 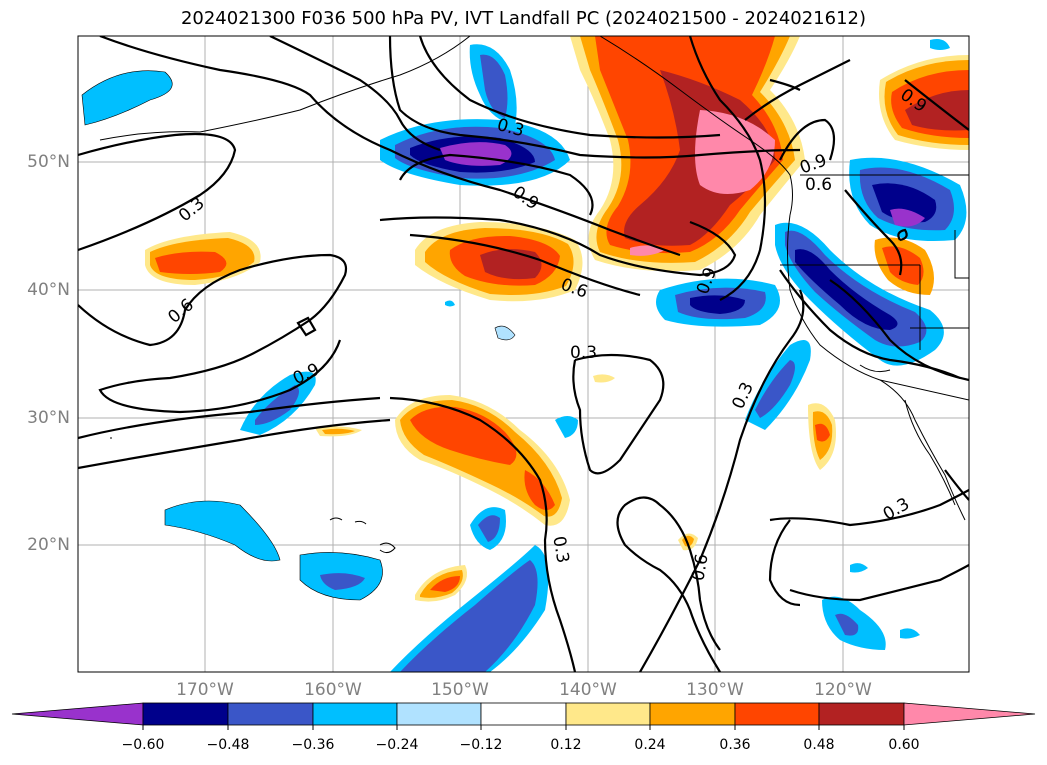 I want to click on colorbar-tick-label: −0.12, so click(x=481, y=745).